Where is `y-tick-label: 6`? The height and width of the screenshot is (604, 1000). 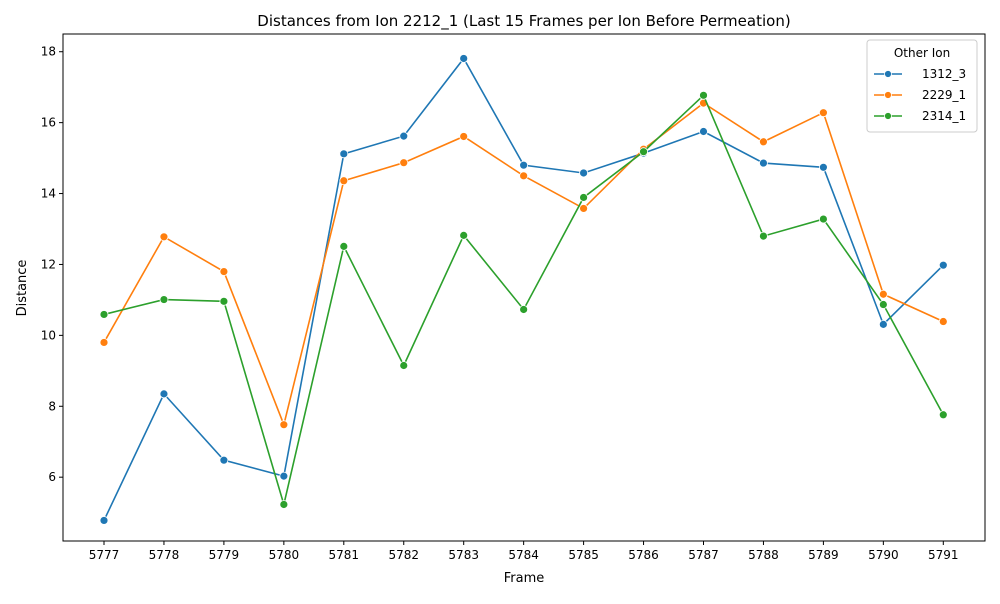
y-tick-label: 6 is located at coordinates (52, 477).